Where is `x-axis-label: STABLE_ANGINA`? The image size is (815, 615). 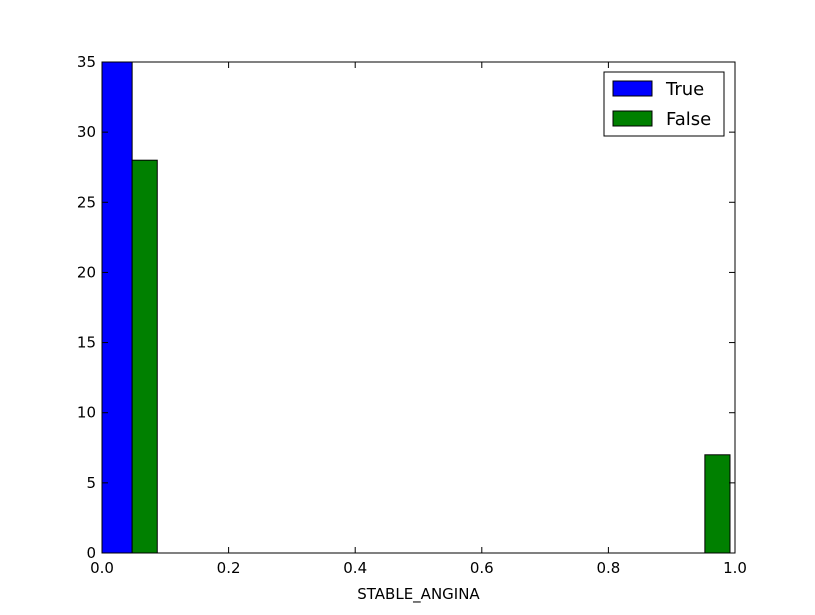
x-axis-label: STABLE_ANGINA is located at coordinates (418, 594).